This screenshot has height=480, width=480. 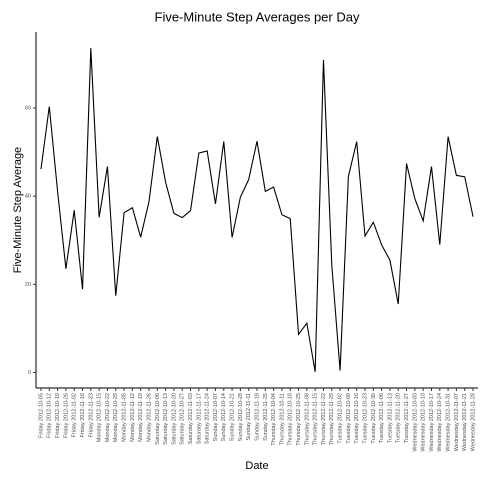 What do you see at coordinates (208, 418) in the screenshot?
I see `x-tick-label: Saturday 2012-11-24` at bounding box center [208, 418].